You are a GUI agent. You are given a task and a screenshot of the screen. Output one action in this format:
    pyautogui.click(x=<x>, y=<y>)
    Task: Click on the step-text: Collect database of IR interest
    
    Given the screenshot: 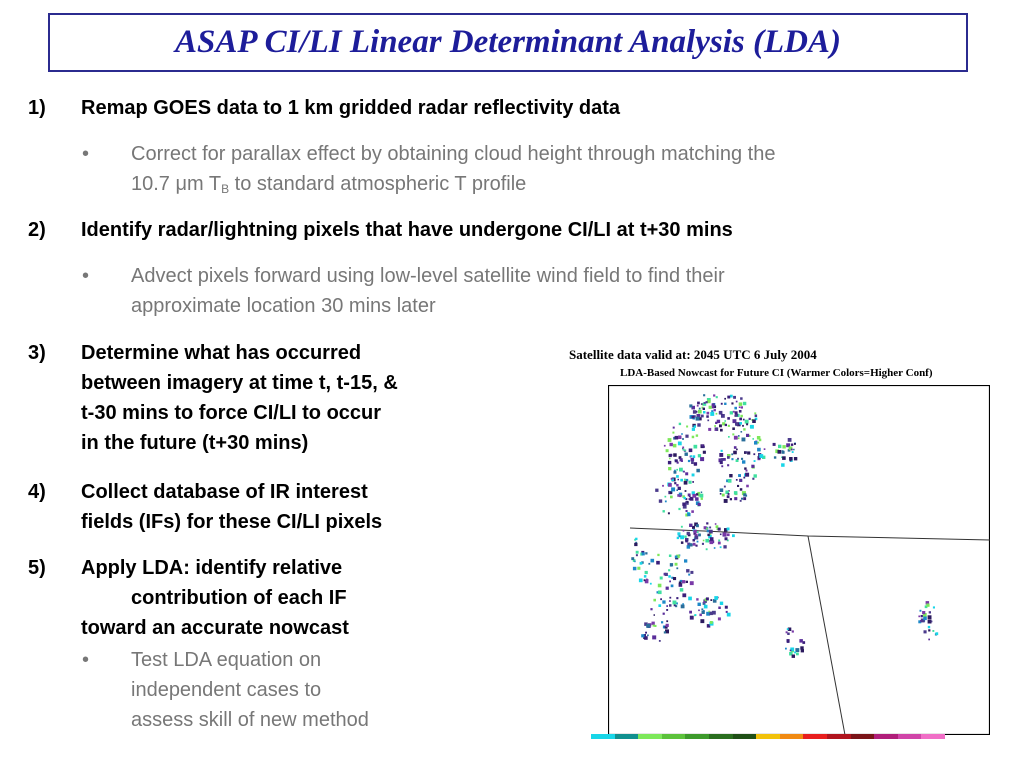 What is the action you would take?
    pyautogui.click(x=224, y=492)
    